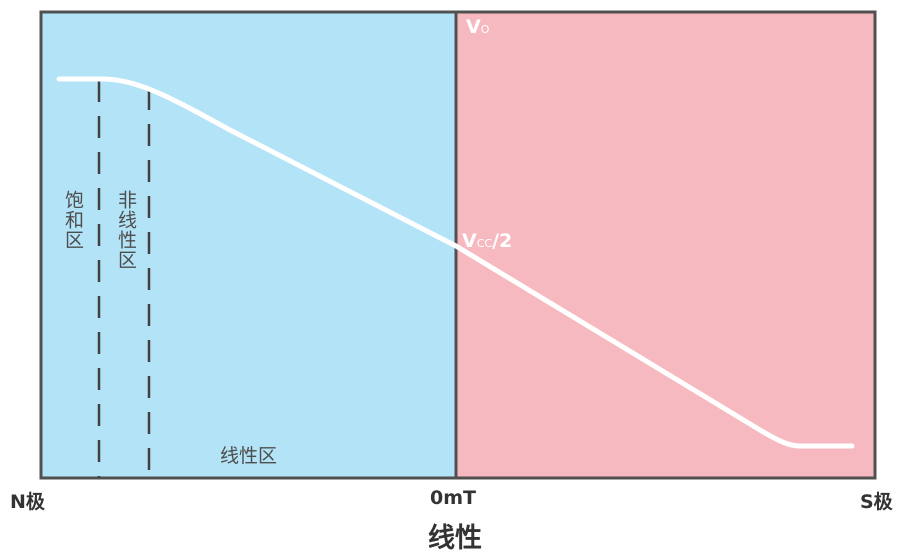 Image resolution: width=904 pixels, height=556 pixels. What do you see at coordinates (126, 230) in the screenshot?
I see `nonlinear-region-label: 非线性区` at bounding box center [126, 230].